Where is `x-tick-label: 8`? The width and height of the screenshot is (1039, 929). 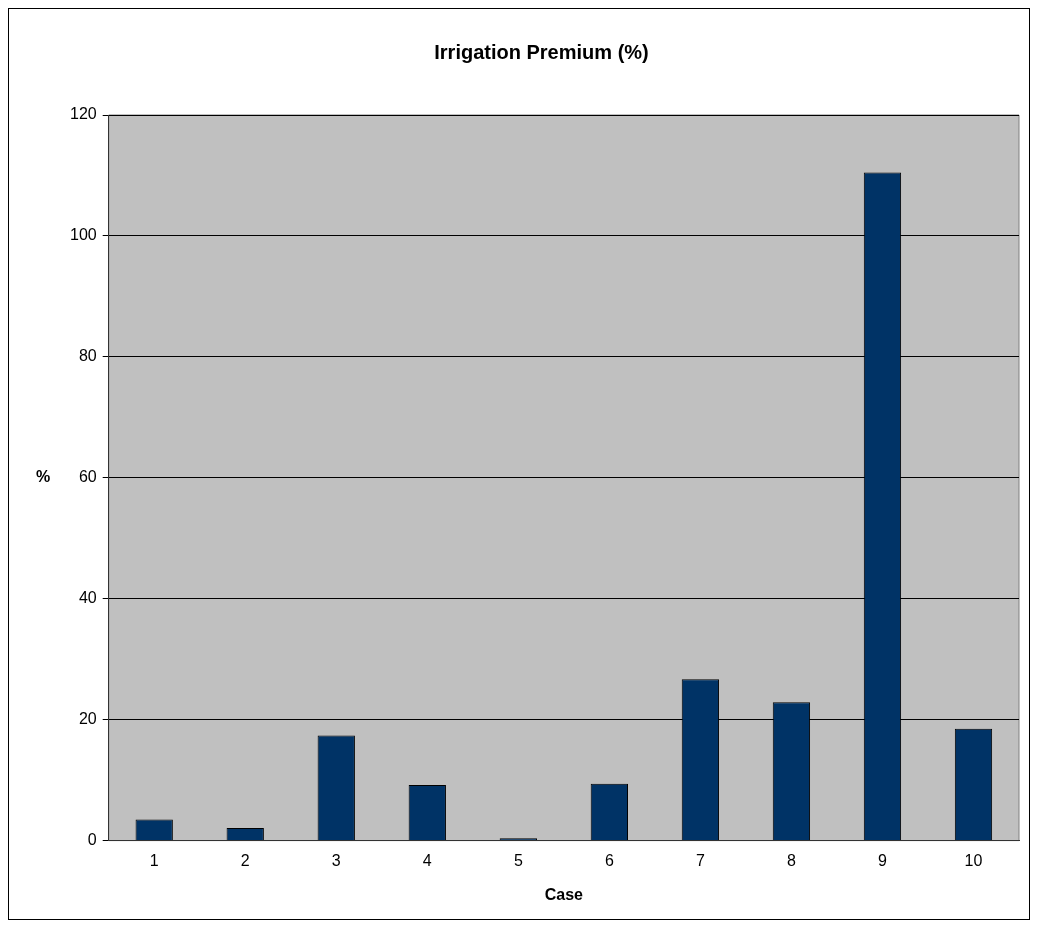
x-tick-label: 8 is located at coordinates (791, 860).